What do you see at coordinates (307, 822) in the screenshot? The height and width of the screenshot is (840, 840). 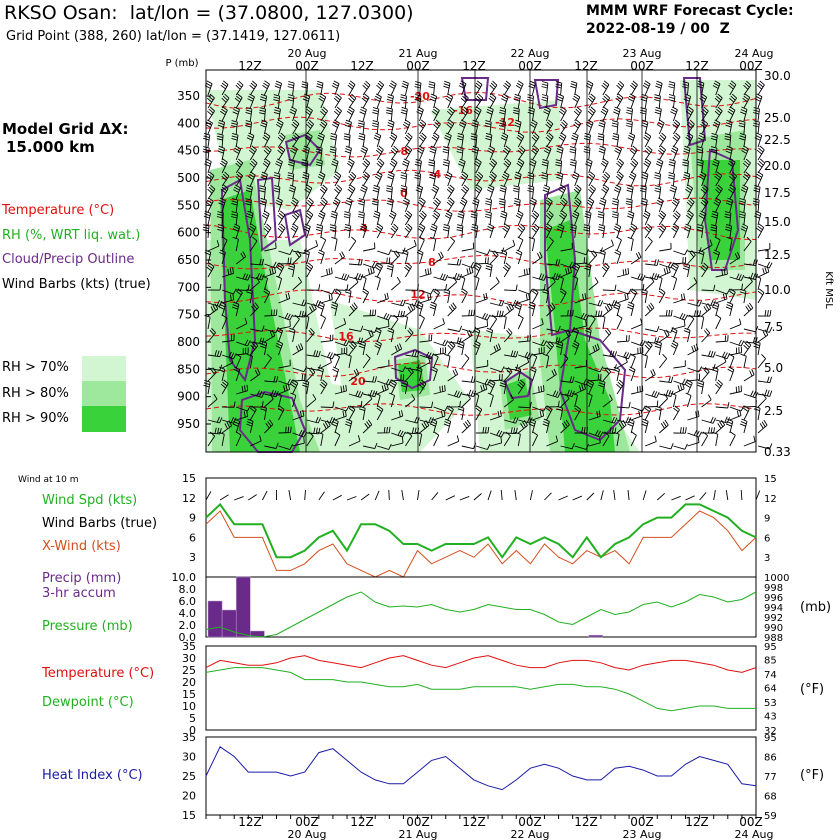 I see `hour-label-bottom: 00Z` at bounding box center [307, 822].